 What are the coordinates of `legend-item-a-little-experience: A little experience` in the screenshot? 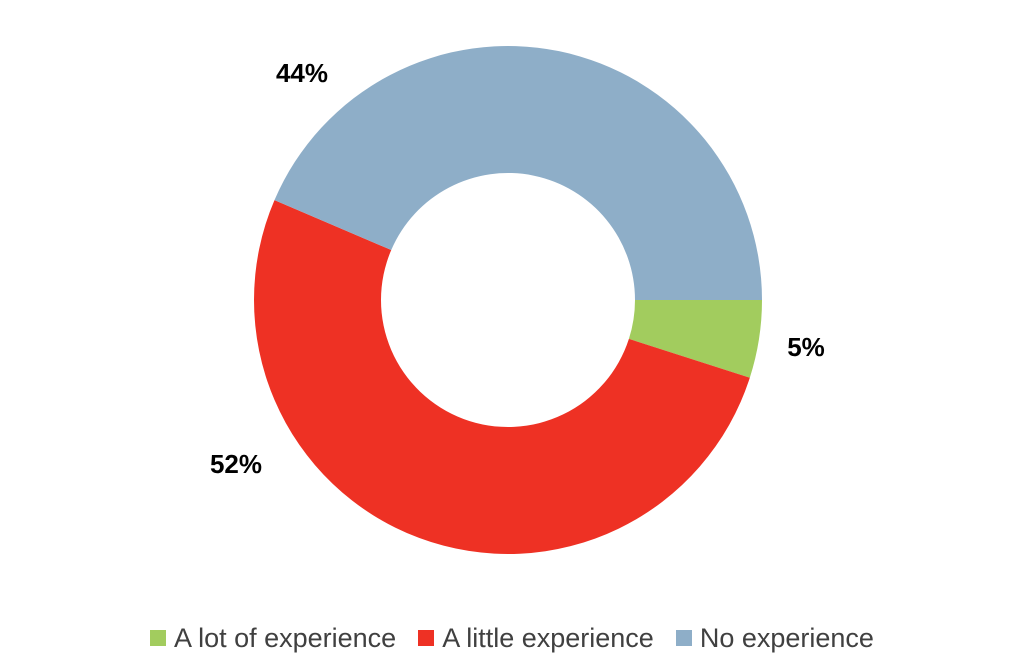 It's located at (536, 638).